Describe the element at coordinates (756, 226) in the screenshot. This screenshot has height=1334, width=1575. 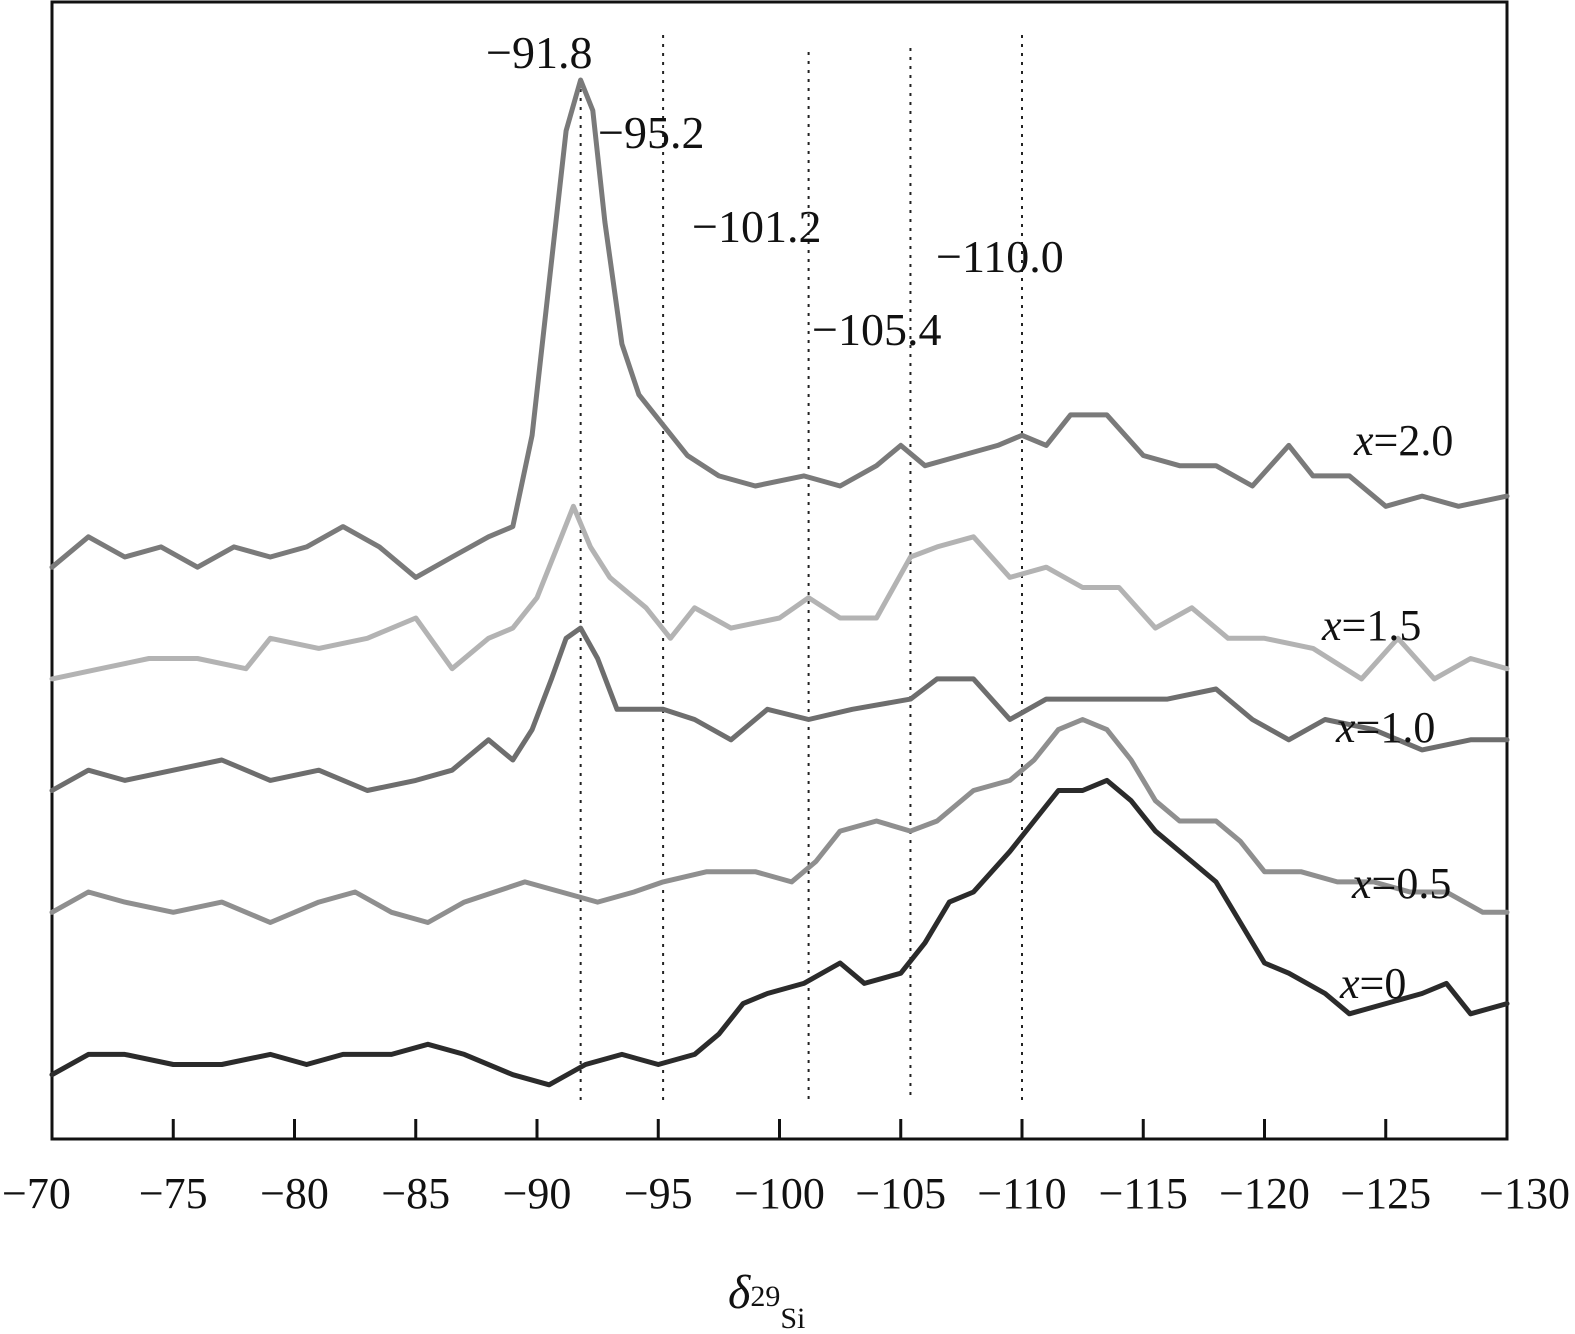
I see `peak-label: −101.2` at that location.